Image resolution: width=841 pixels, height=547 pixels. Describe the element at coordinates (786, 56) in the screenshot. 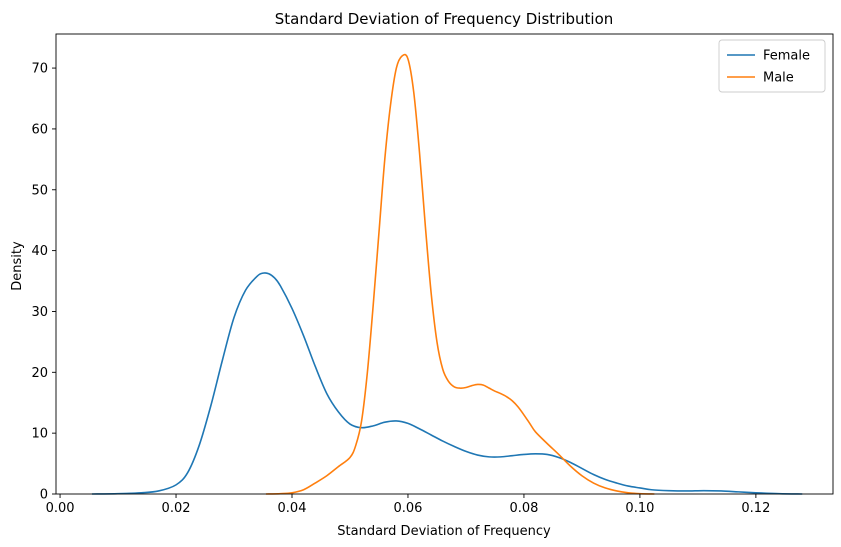

I see `legend-label-female: Female` at that location.